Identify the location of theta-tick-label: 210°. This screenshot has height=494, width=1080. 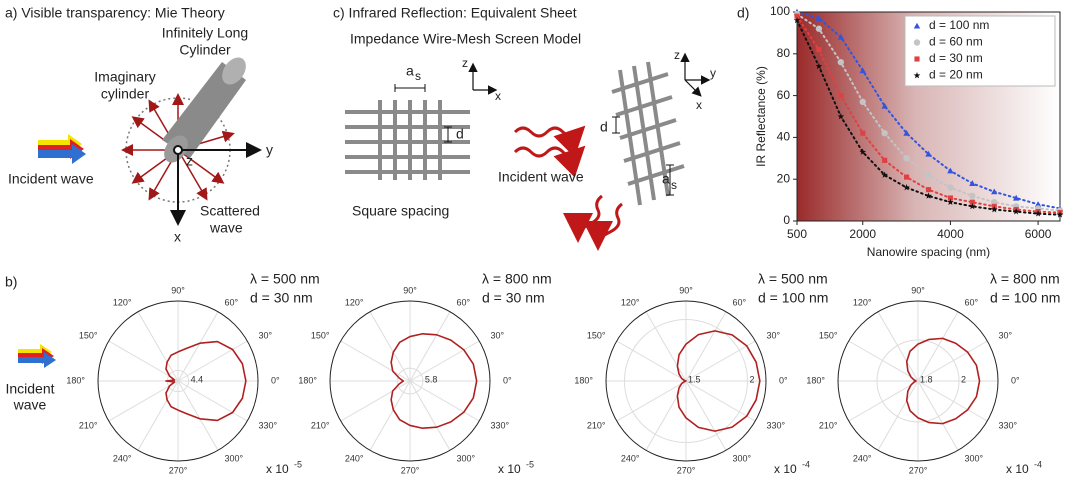
(828, 425).